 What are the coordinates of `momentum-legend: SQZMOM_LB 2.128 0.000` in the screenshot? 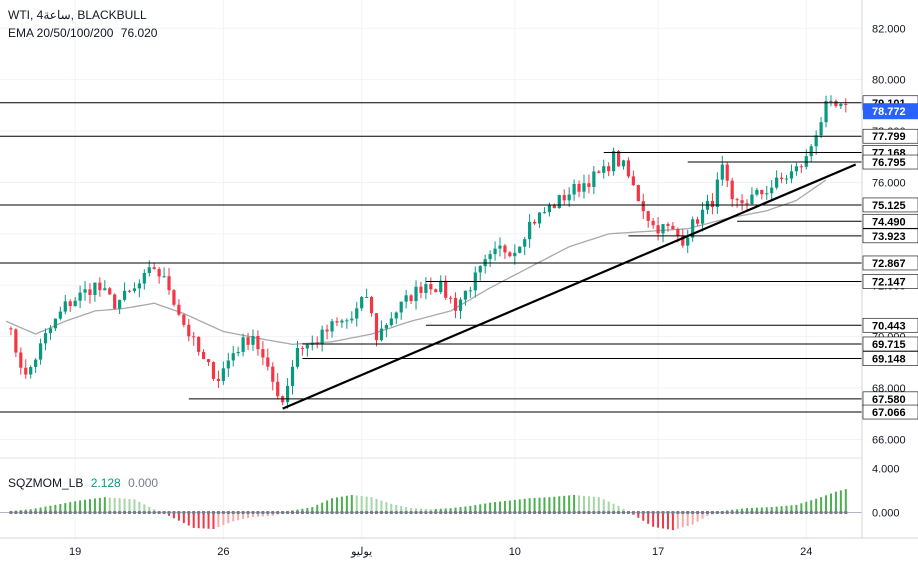 It's located at (85, 483).